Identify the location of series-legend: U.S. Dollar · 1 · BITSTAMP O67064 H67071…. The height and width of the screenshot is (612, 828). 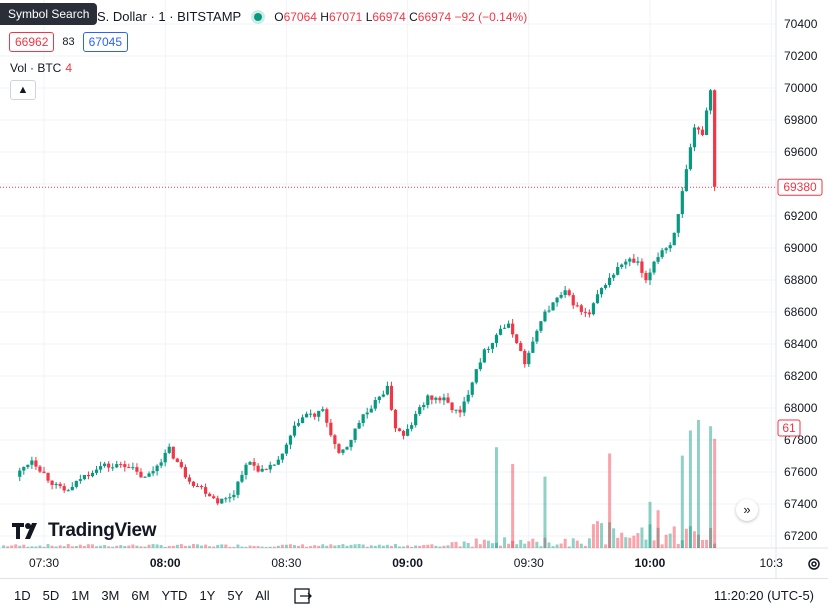
(305, 16).